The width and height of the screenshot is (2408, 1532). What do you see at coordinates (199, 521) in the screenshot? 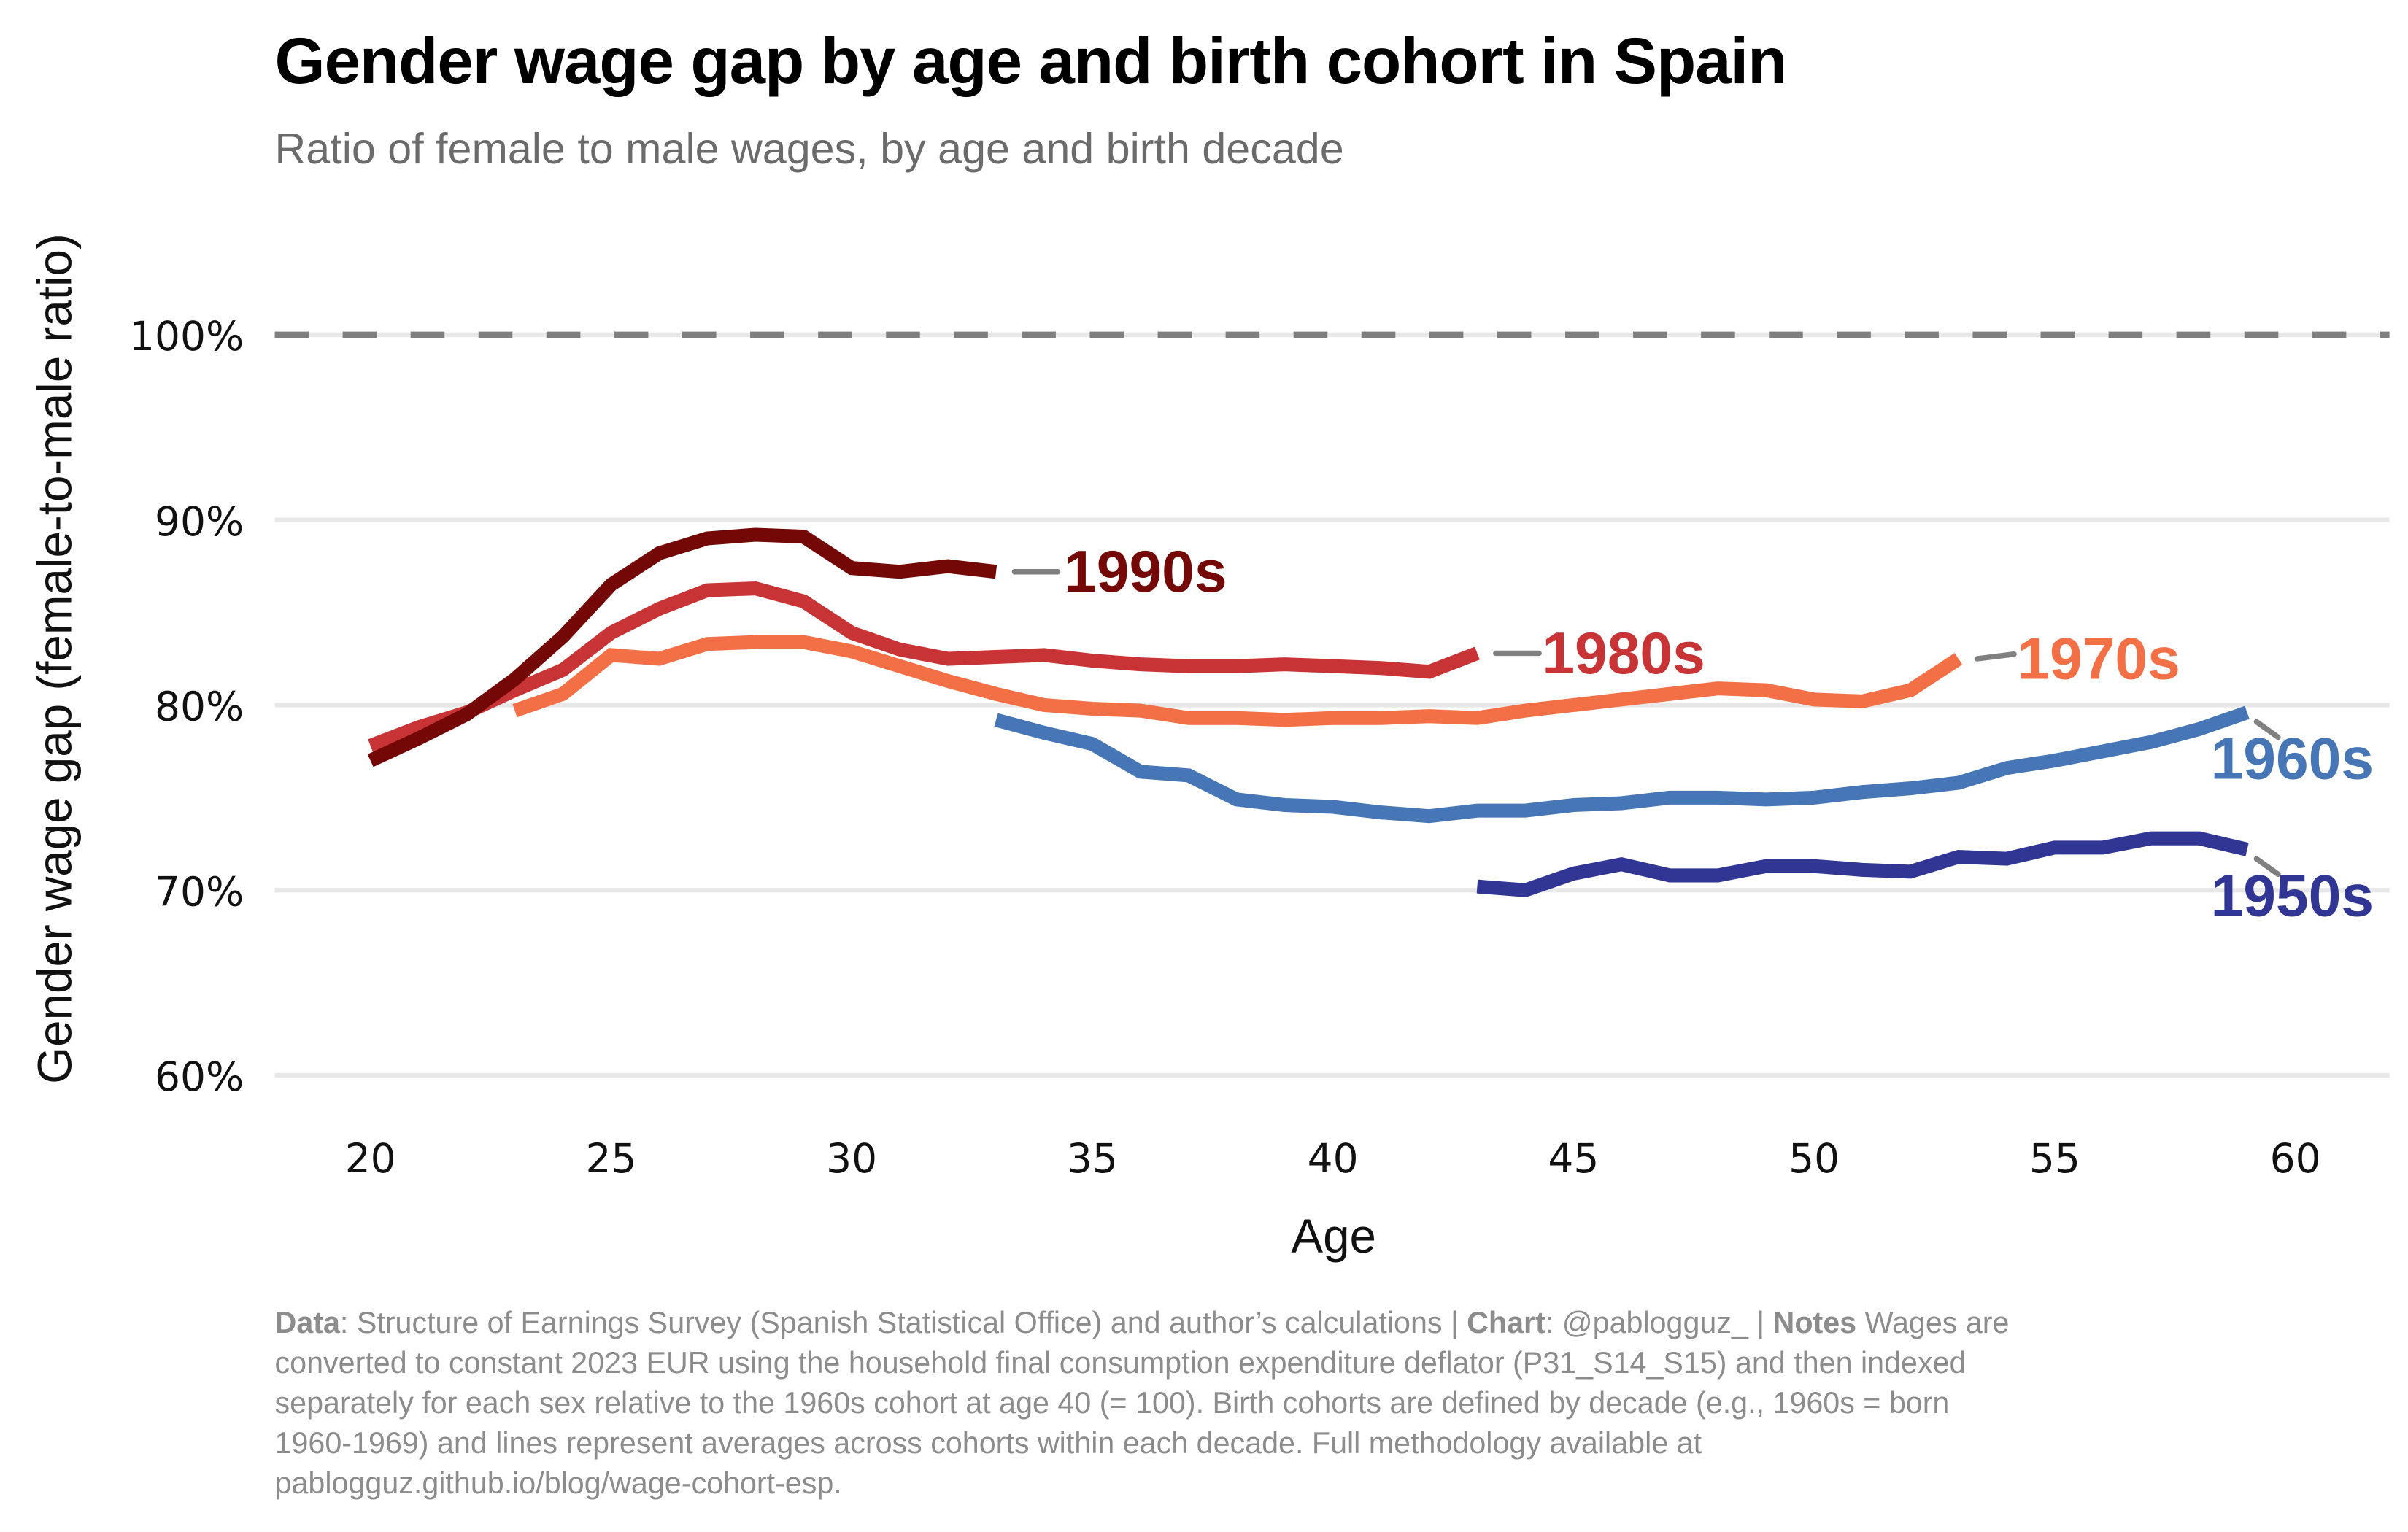
I see `y-tick-label: 90%` at bounding box center [199, 521].